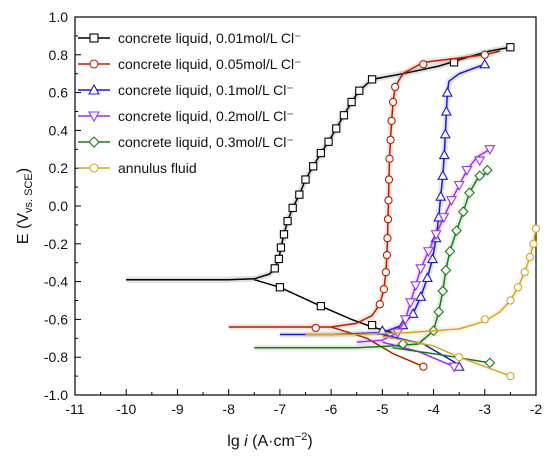 The height and width of the screenshot is (462, 550). I want to click on x-title-unit-exponent: −2, so click(301, 437).